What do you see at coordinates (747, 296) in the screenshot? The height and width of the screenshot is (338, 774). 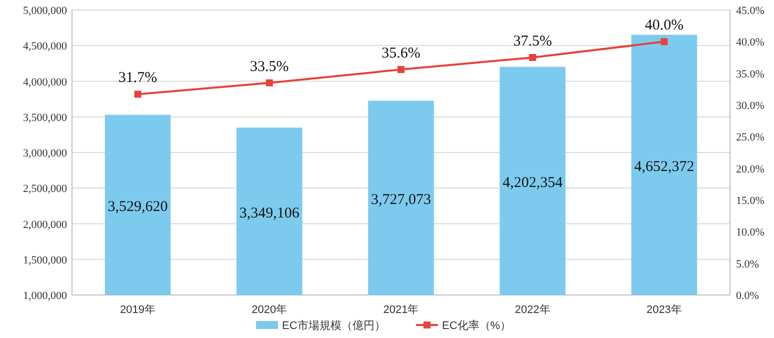 I see `y2-tick-label: 0.0%` at bounding box center [747, 296].